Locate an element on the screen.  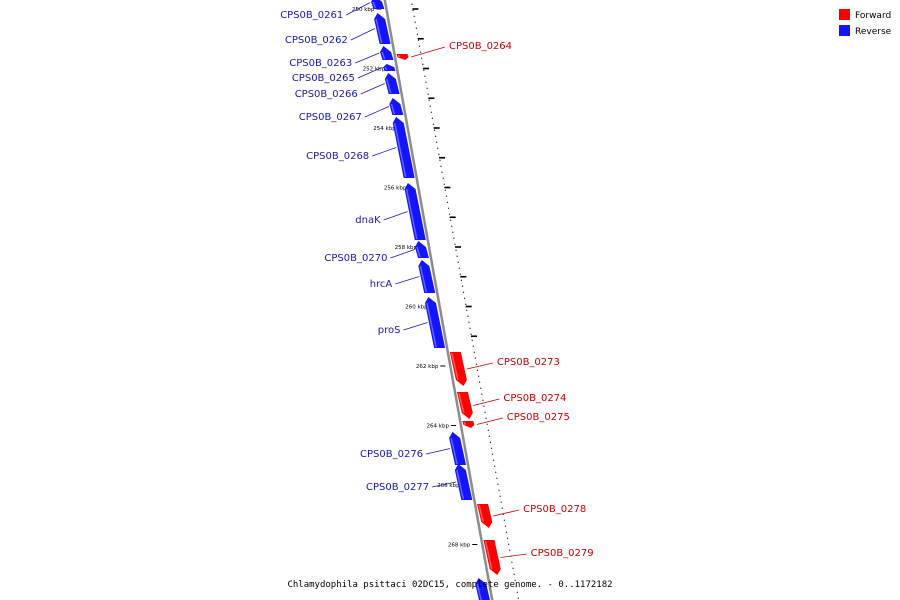
gene-label: CPS0B_0265 is located at coordinates (323, 78).